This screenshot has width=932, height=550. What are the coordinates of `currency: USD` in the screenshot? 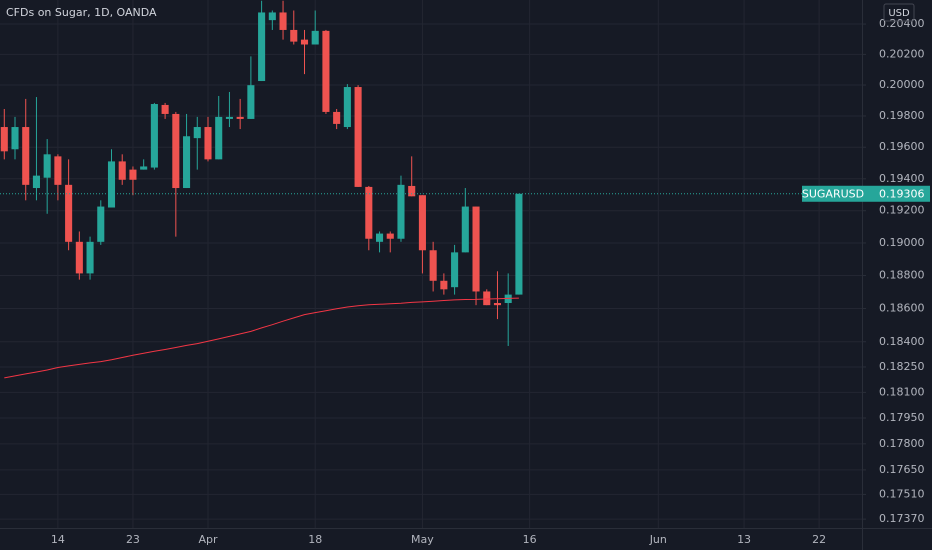 It's located at (899, 13).